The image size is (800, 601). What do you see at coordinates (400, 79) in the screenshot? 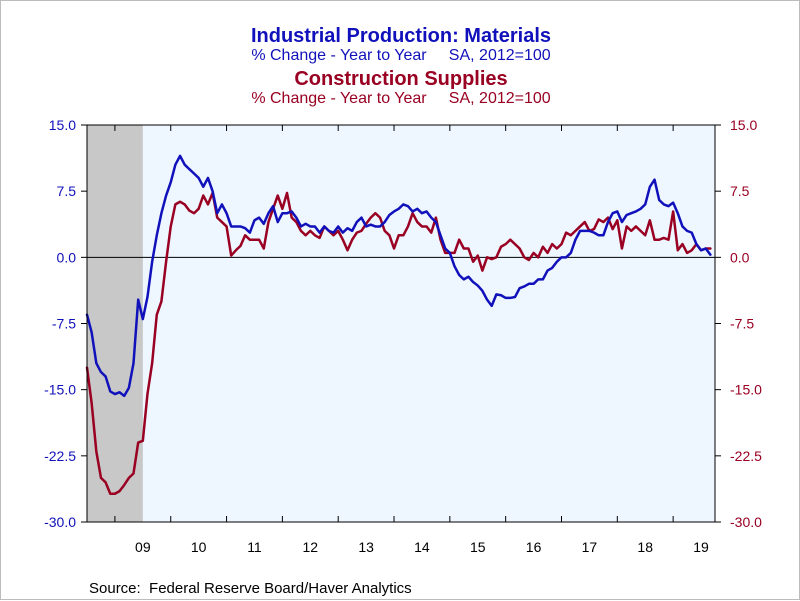
I see `chart-title: Construction Supplies` at bounding box center [400, 79].